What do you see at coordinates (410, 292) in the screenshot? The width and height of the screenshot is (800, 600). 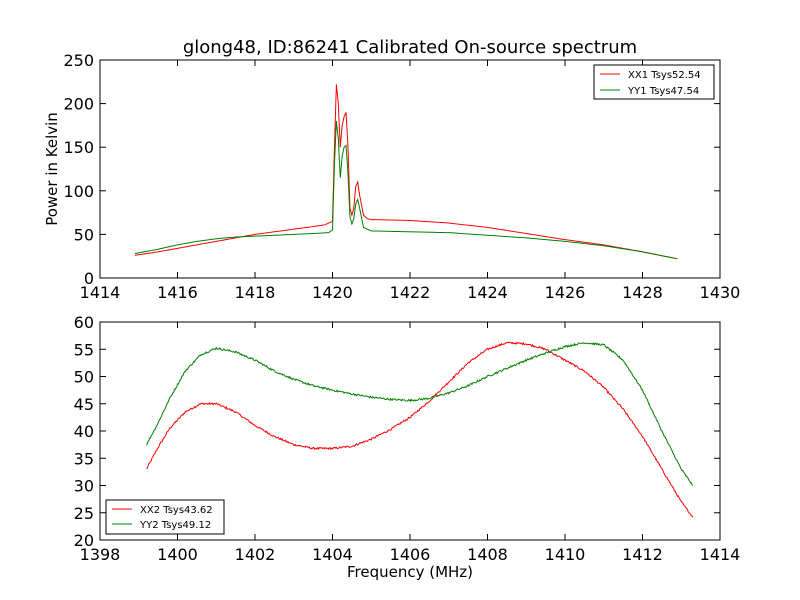 I see `x-tick-label: 1422` at bounding box center [410, 292].